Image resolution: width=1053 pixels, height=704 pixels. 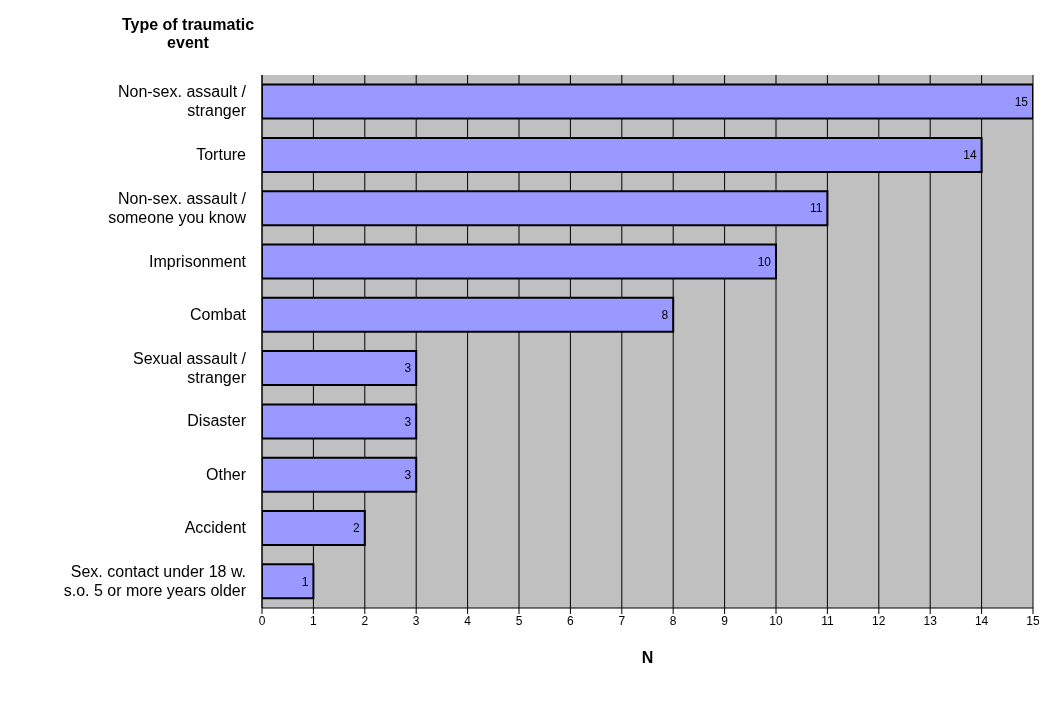 What do you see at coordinates (262, 620) in the screenshot?
I see `x-tick-label: 0` at bounding box center [262, 620].